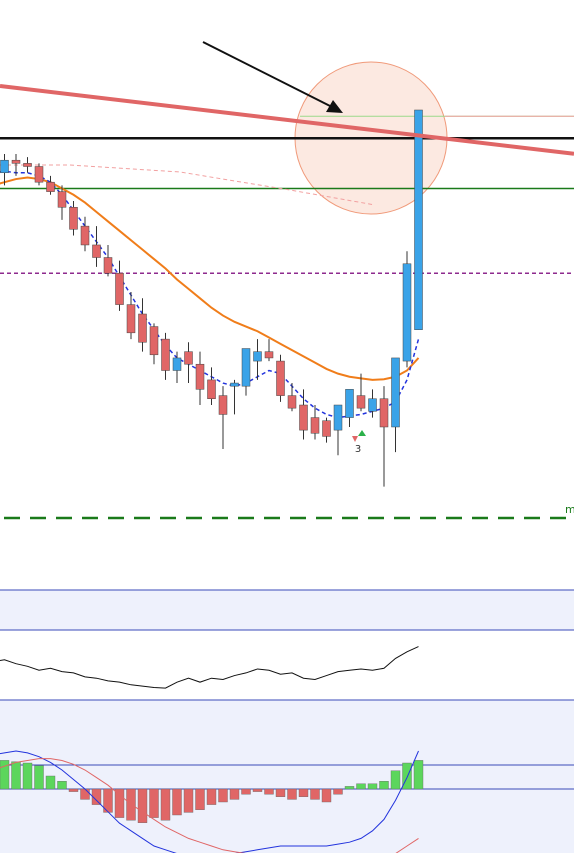 Image resolution: width=574 pixels, height=853 pixels. Describe the element at coordinates (209, 667) in the screenshot. I see `rsi-line` at that location.